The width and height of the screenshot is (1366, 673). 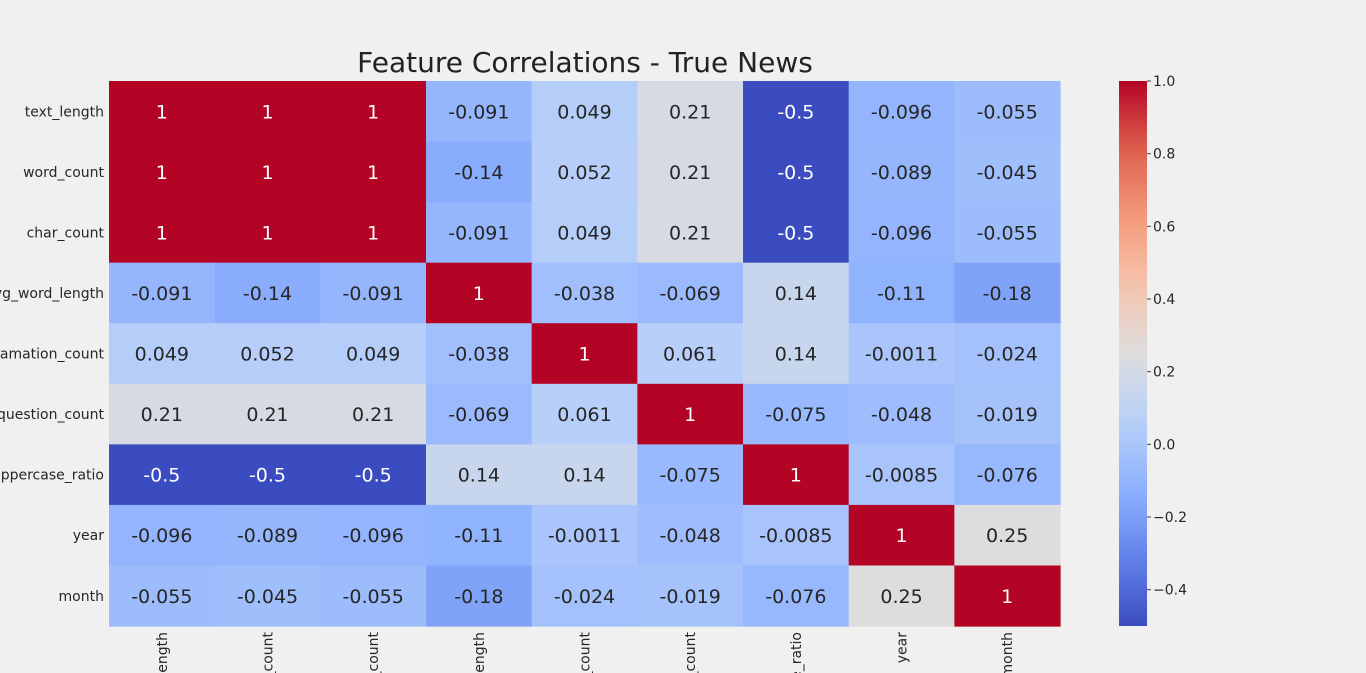 What do you see at coordinates (52, 476) in the screenshot?
I see `row-label: uppercase_ratio` at bounding box center [52, 476].